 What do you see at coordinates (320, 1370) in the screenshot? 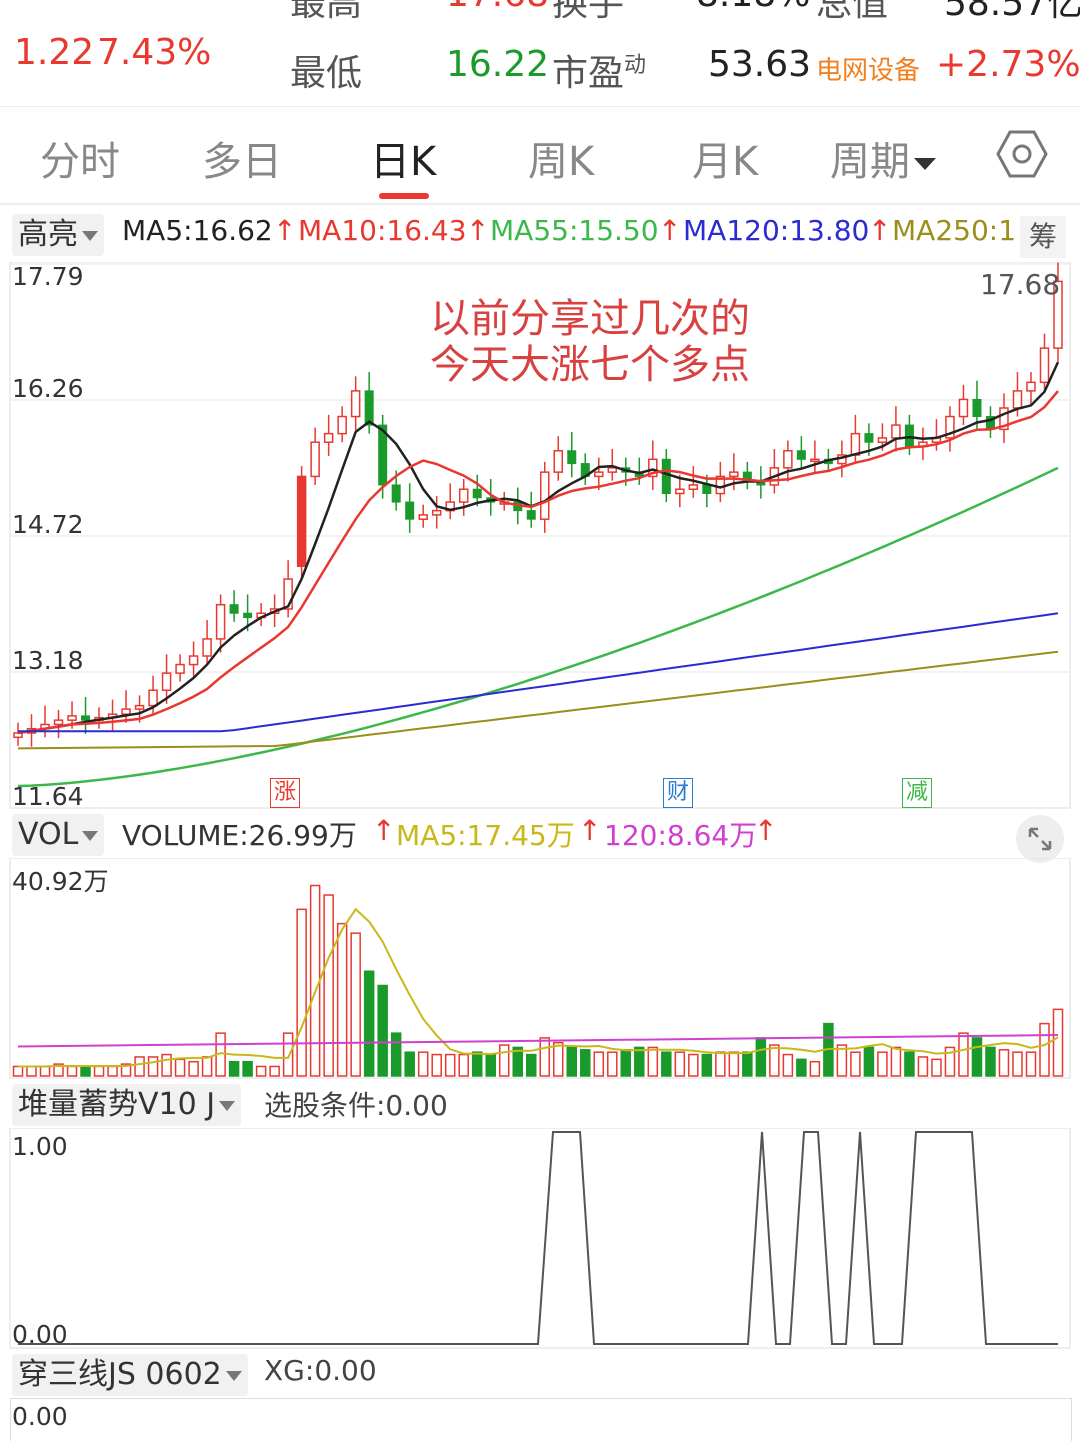
I see `indicator2-value: XG:0.00` at bounding box center [320, 1370].